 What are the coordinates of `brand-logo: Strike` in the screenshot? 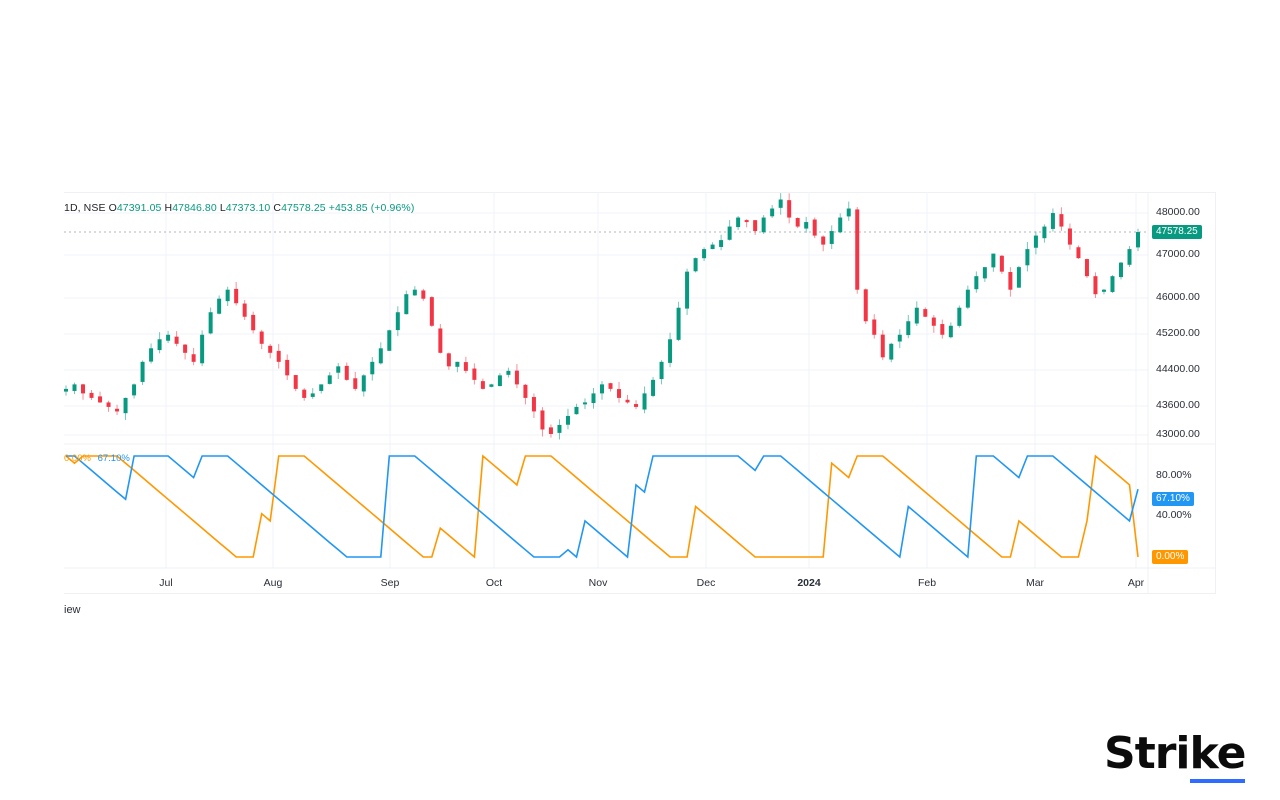 It's located at (1175, 755).